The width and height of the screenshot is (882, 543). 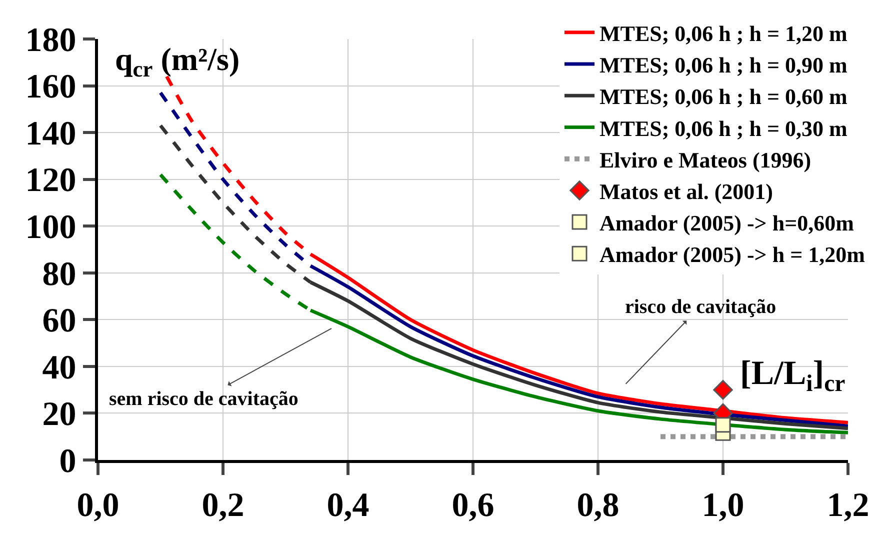 I want to click on x-tick-label: 0,6, so click(x=473, y=505).